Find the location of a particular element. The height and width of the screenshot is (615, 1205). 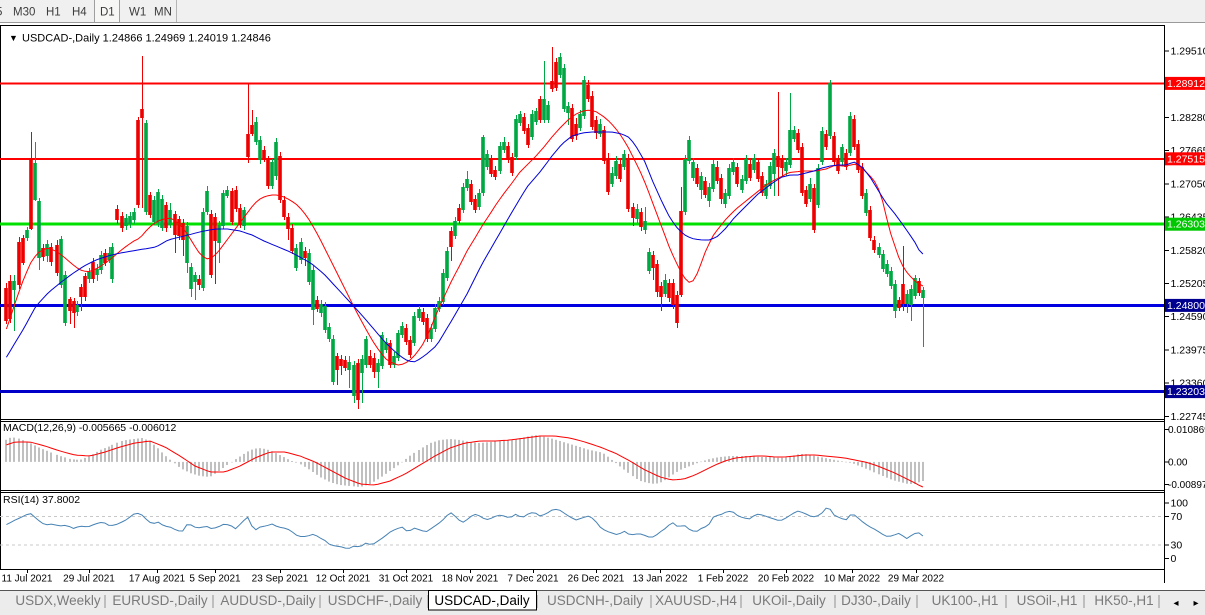

svg-text: 1.27050 is located at coordinates (1188, 184).